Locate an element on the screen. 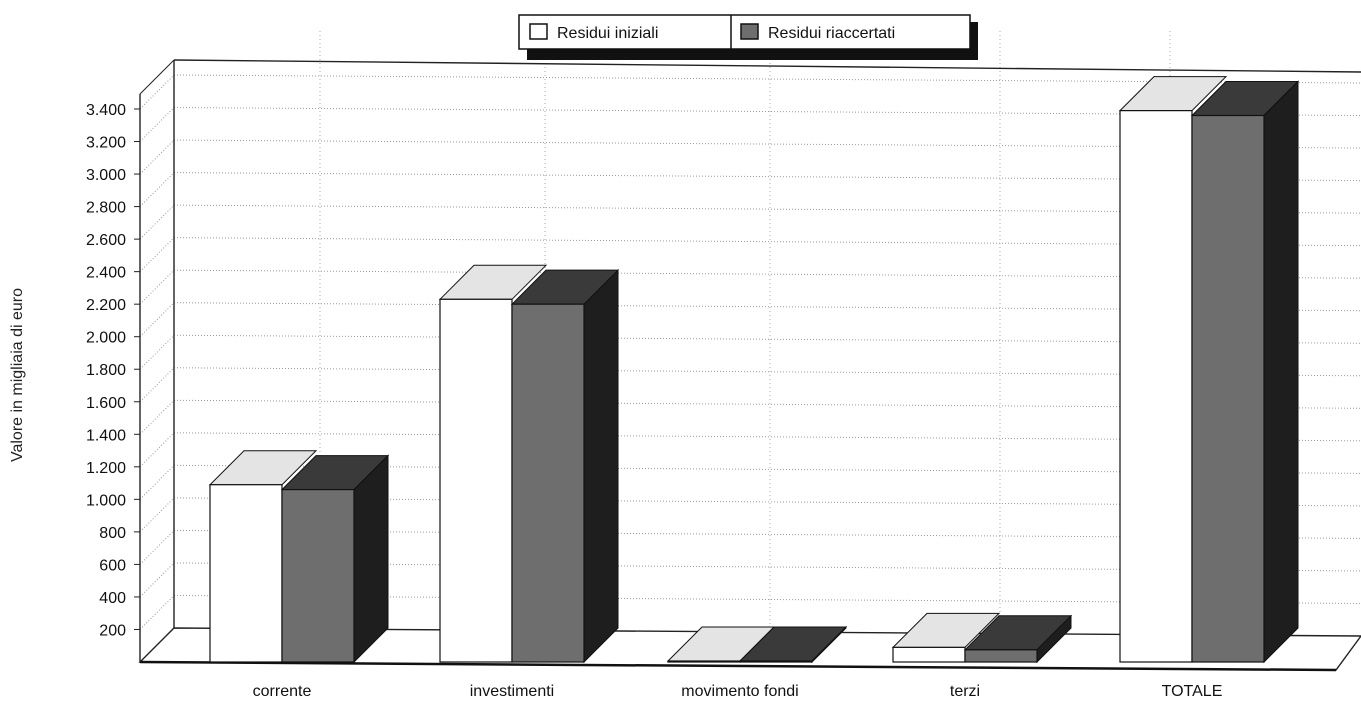  legend: Residui iniziali Residui riaccertati is located at coordinates (748, 37).